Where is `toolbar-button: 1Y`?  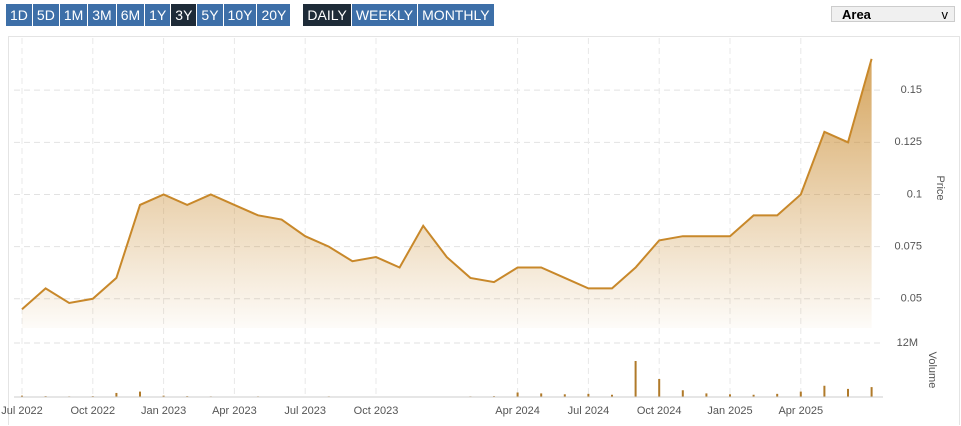 toolbar-button: 1Y is located at coordinates (158, 15).